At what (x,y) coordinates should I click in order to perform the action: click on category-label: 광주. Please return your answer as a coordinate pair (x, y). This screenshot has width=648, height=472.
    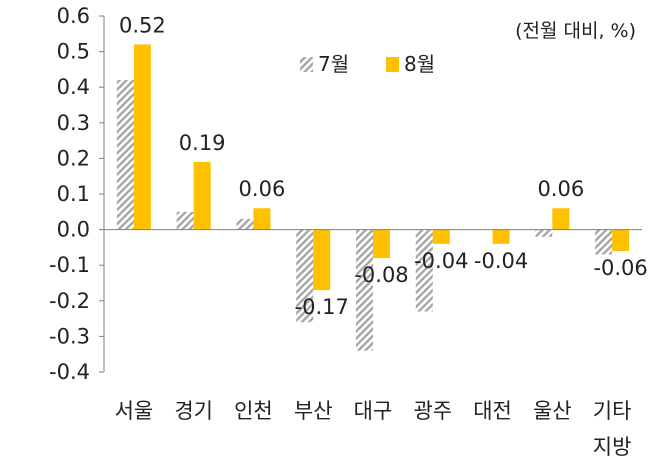
    Looking at the image, I should click on (432, 411).